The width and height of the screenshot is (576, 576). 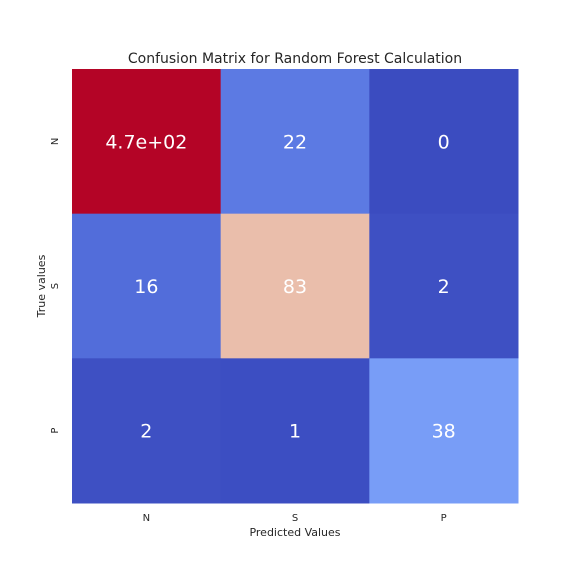 I want to click on cell-annotation: 16, so click(x=146, y=287).